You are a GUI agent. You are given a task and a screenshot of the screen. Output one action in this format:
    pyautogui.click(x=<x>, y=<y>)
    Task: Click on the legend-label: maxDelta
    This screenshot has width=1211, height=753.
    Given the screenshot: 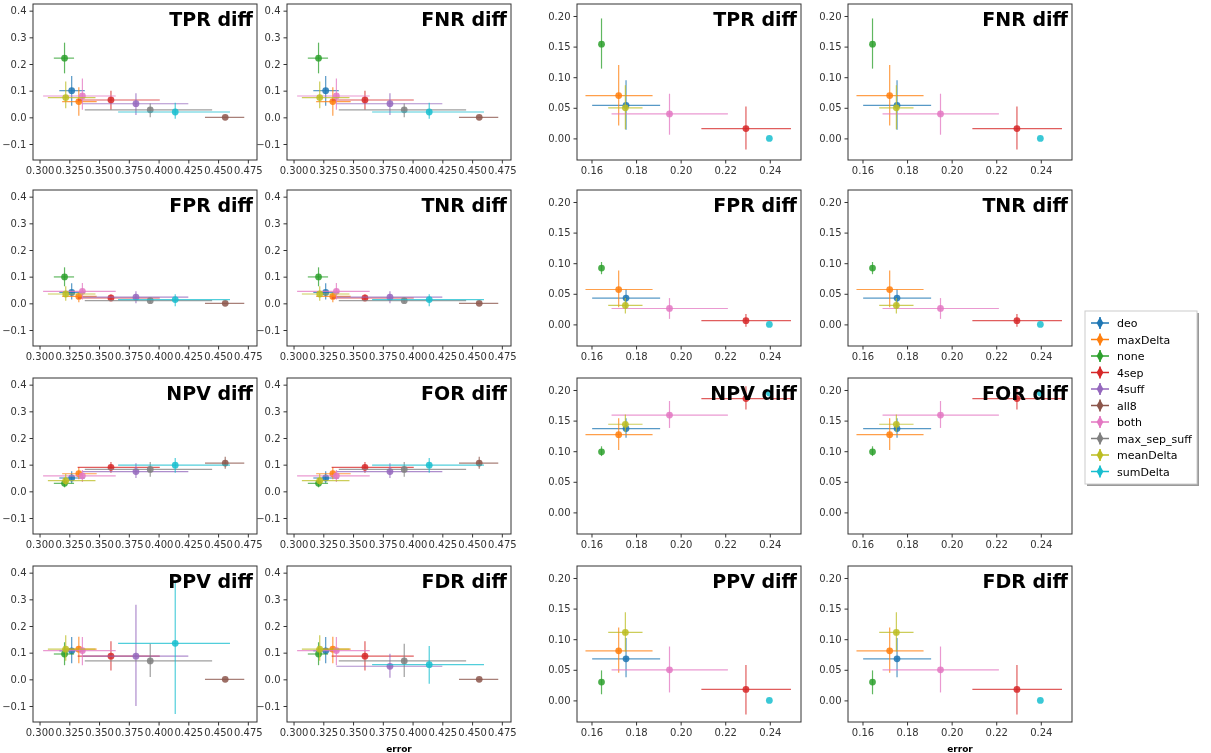 What is the action you would take?
    pyautogui.click(x=1144, y=340)
    